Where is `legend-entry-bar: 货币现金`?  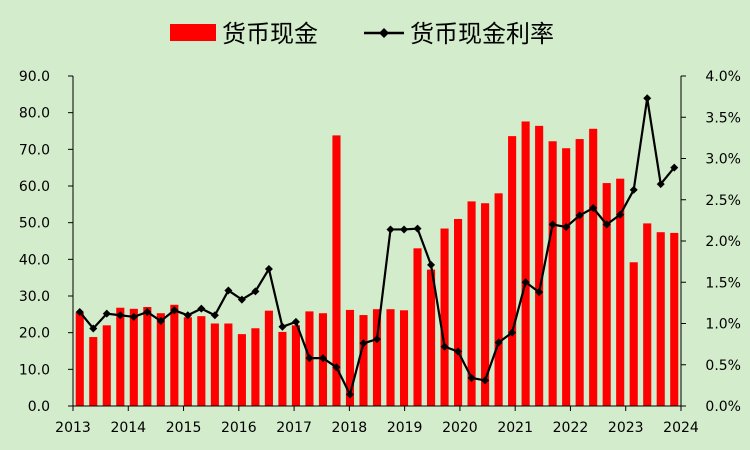 legend-entry-bar: 货币现金 is located at coordinates (270, 34).